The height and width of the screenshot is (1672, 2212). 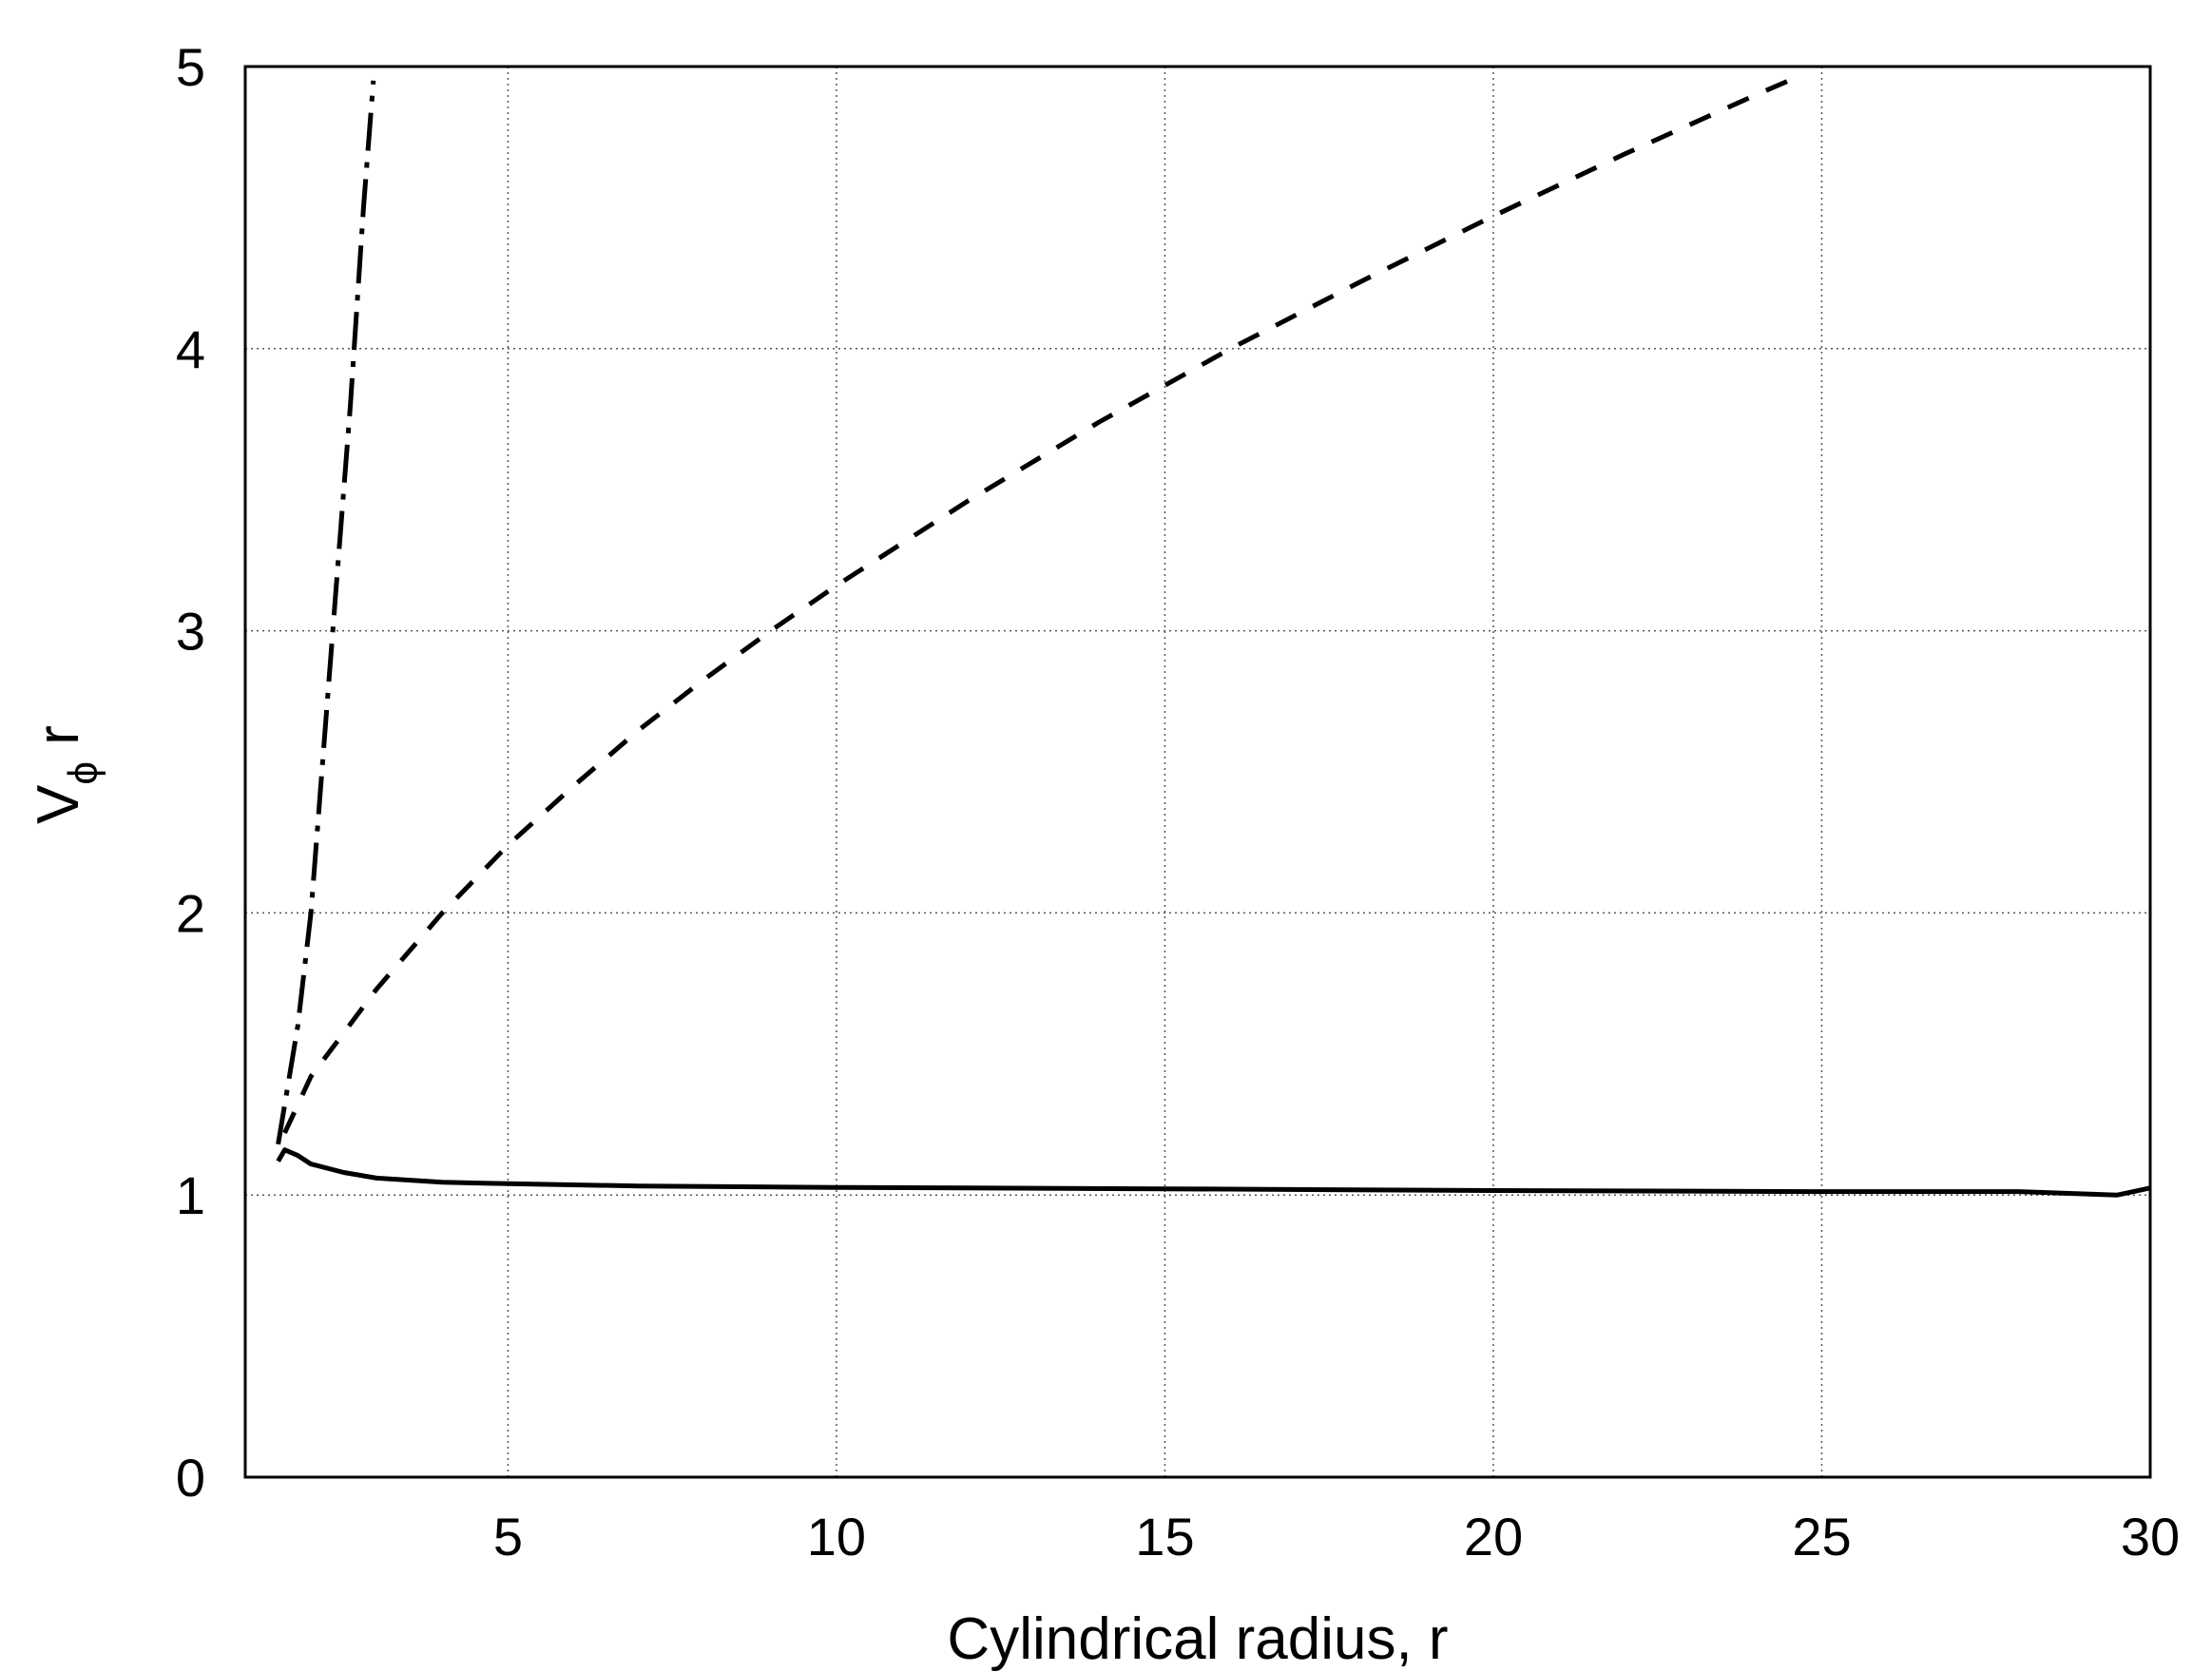 What do you see at coordinates (83, 773) in the screenshot?
I see `y-axis-title-sub: ϕ` at bounding box center [83, 773].